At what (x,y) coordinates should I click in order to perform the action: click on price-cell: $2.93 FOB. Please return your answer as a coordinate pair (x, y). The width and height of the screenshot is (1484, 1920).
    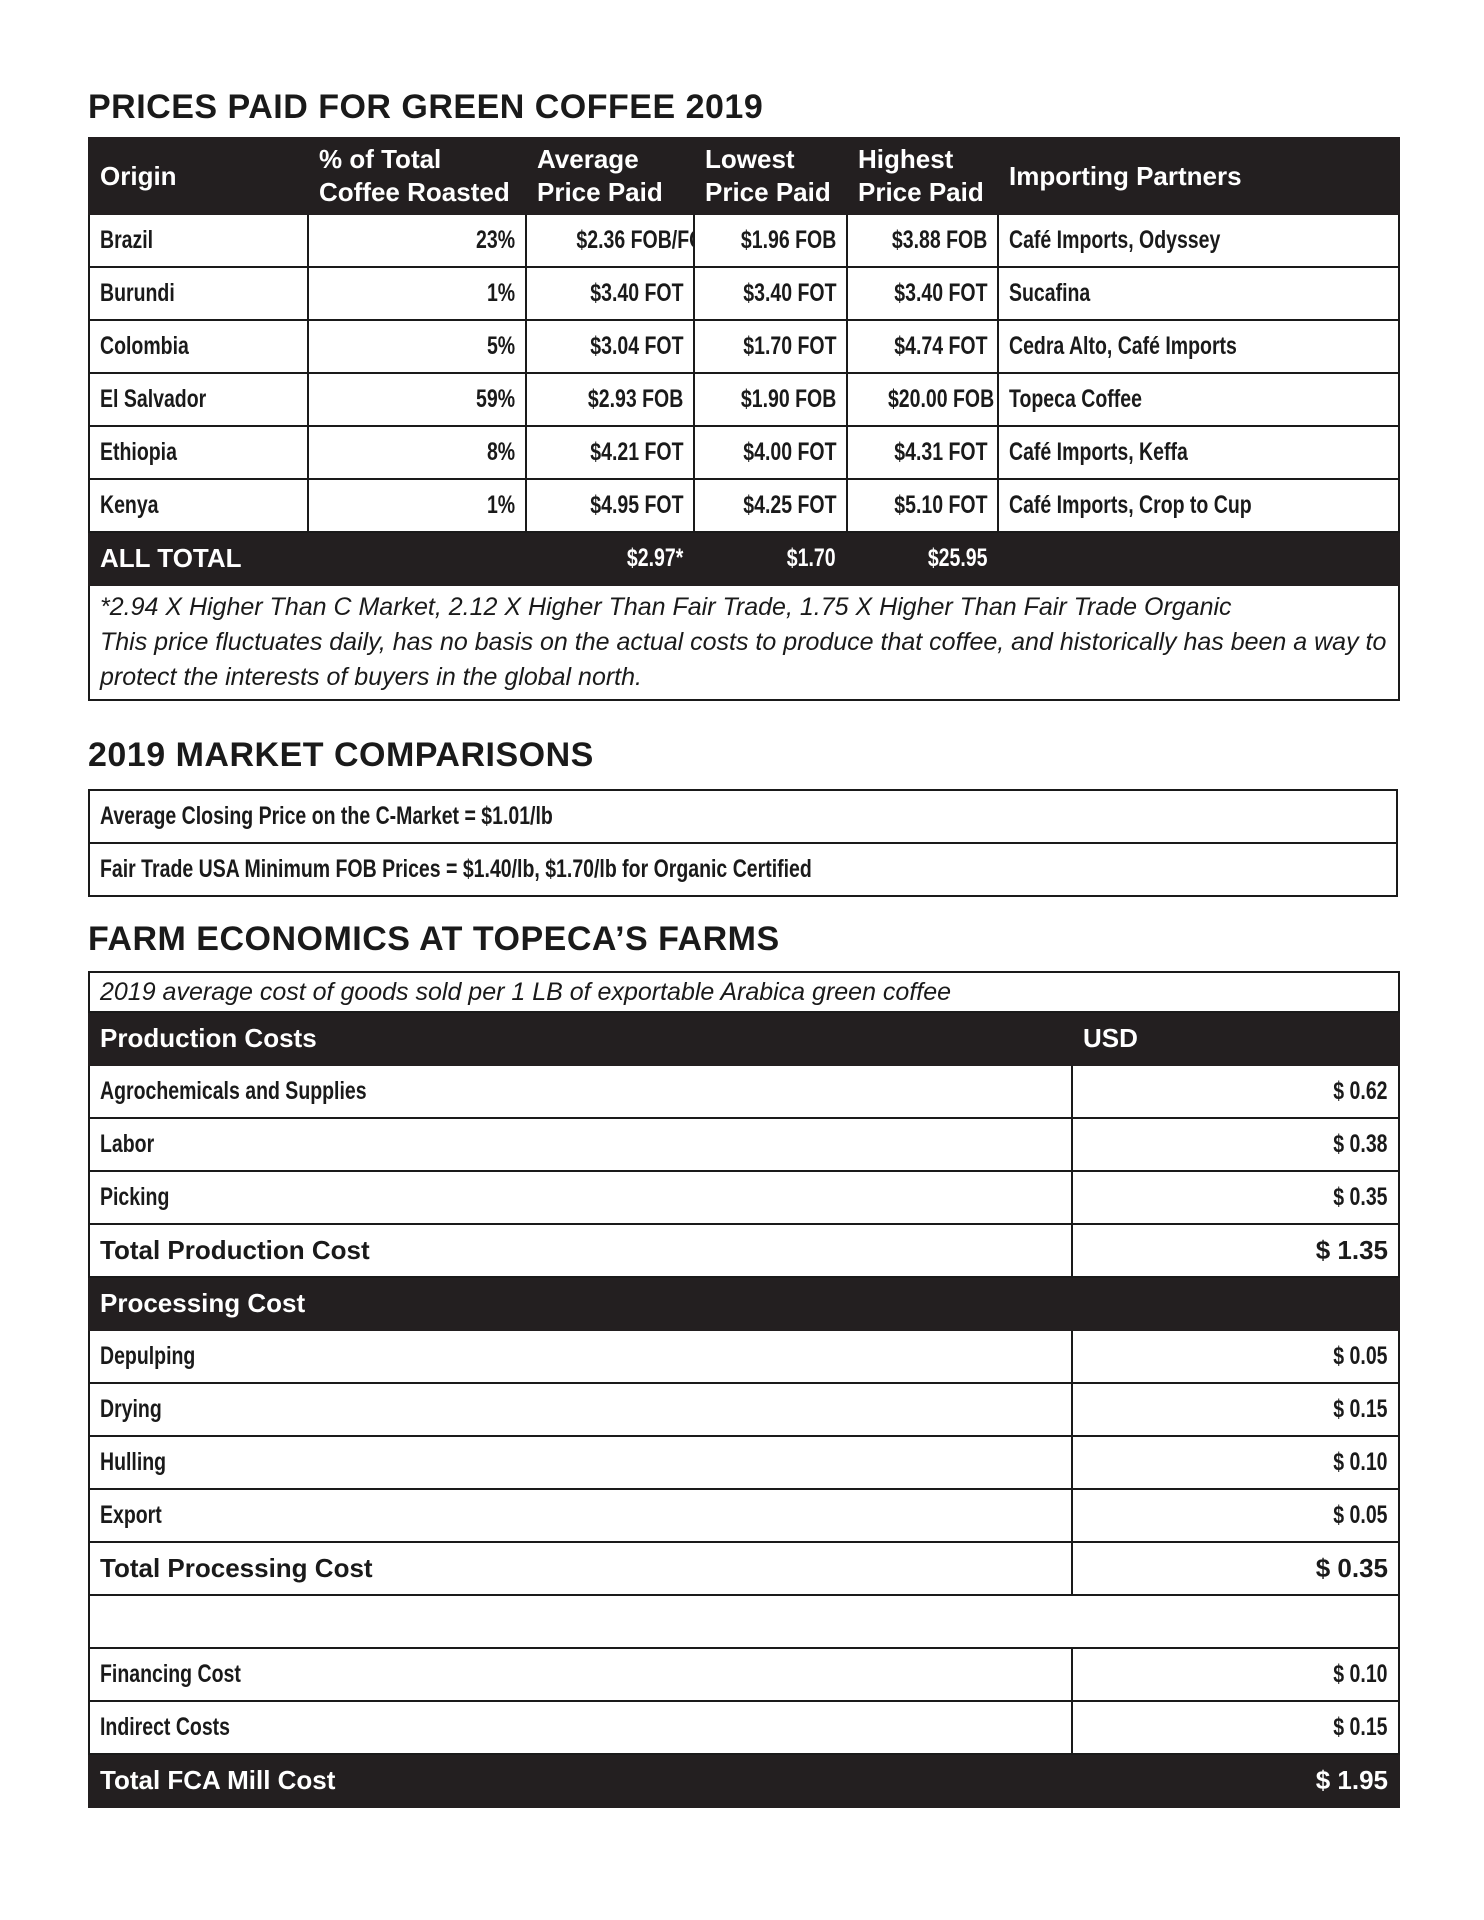
    Looking at the image, I should click on (635, 399).